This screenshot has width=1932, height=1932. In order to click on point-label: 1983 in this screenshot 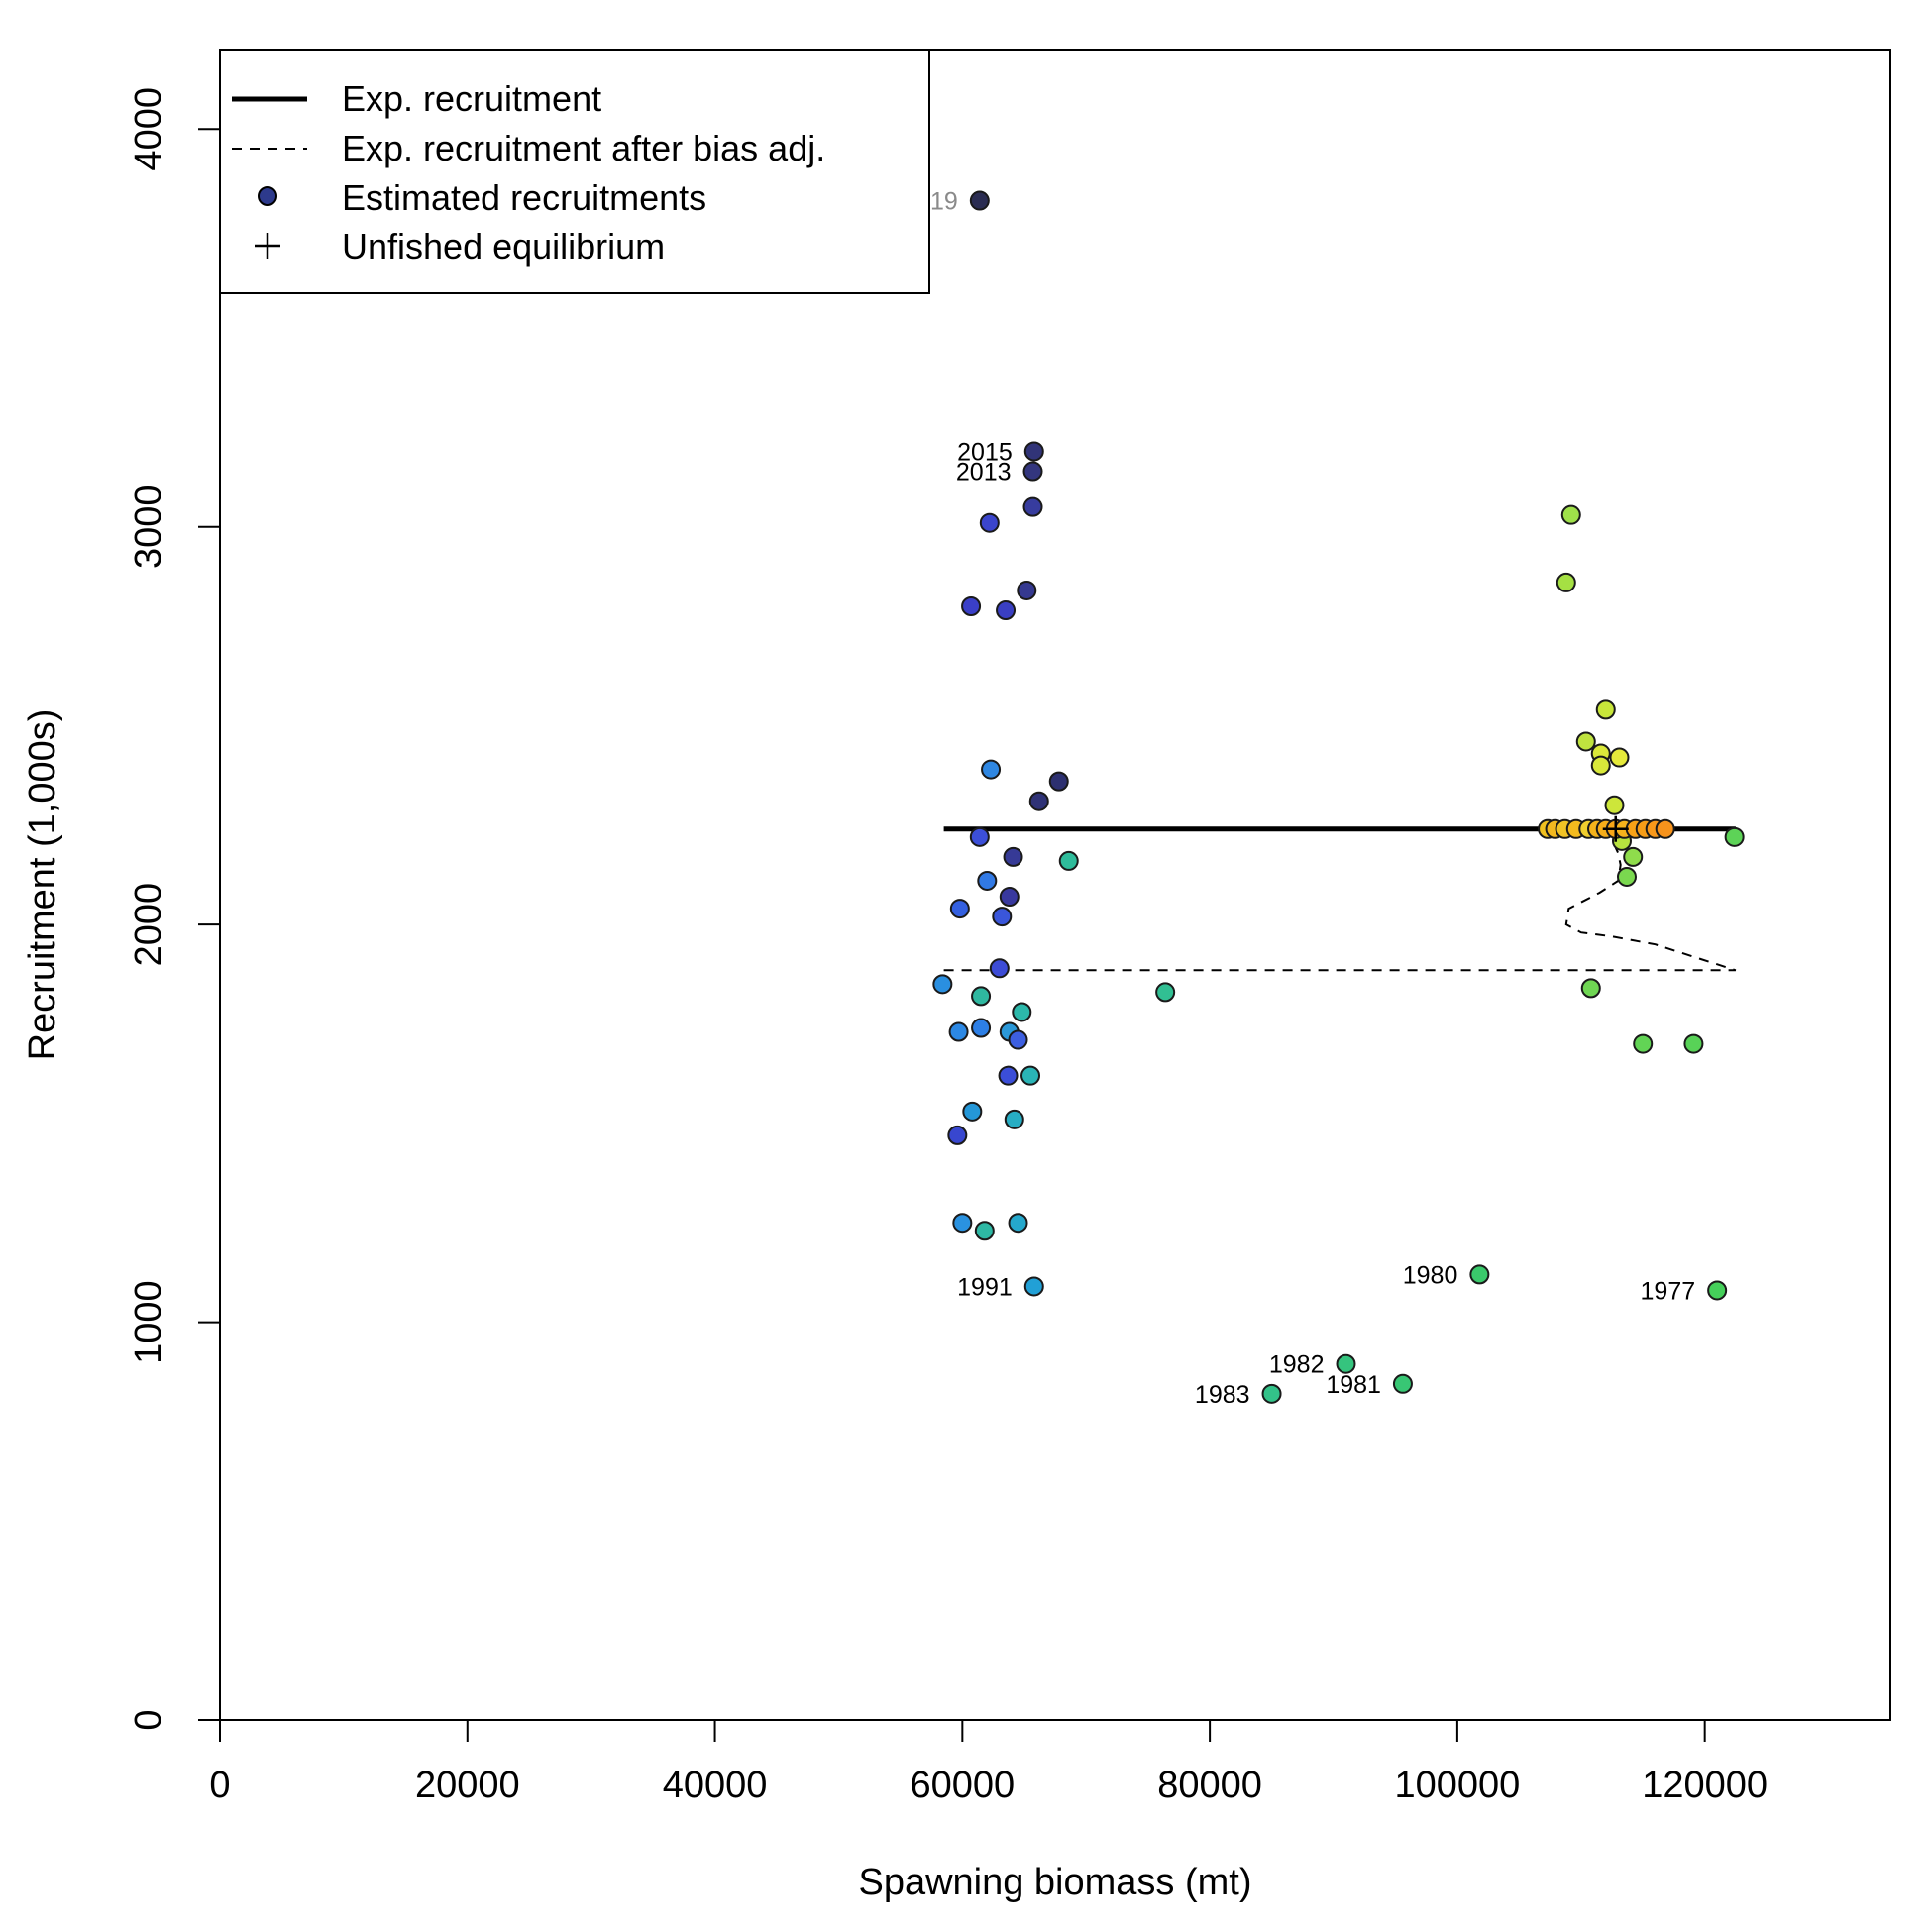, I will do `click(1222, 1395)`.